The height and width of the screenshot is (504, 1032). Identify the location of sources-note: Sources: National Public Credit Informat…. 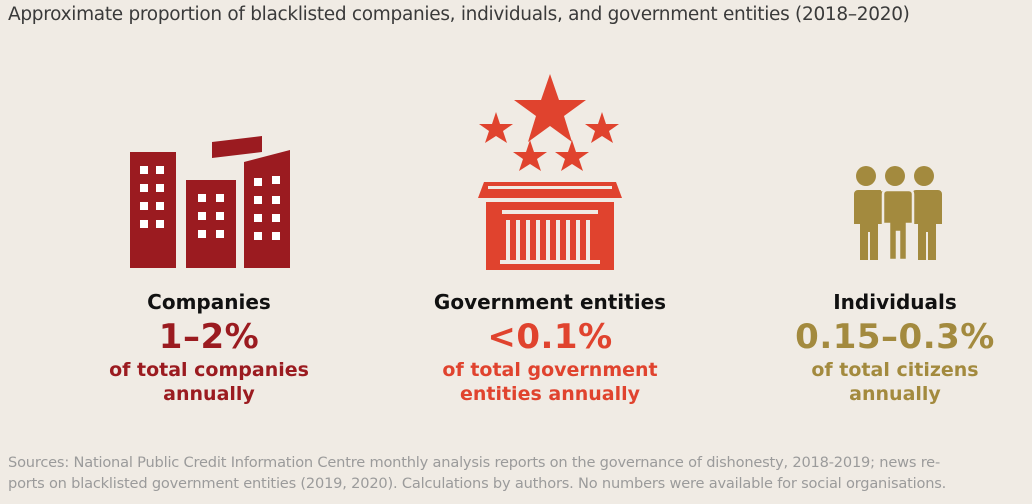
(516, 473).